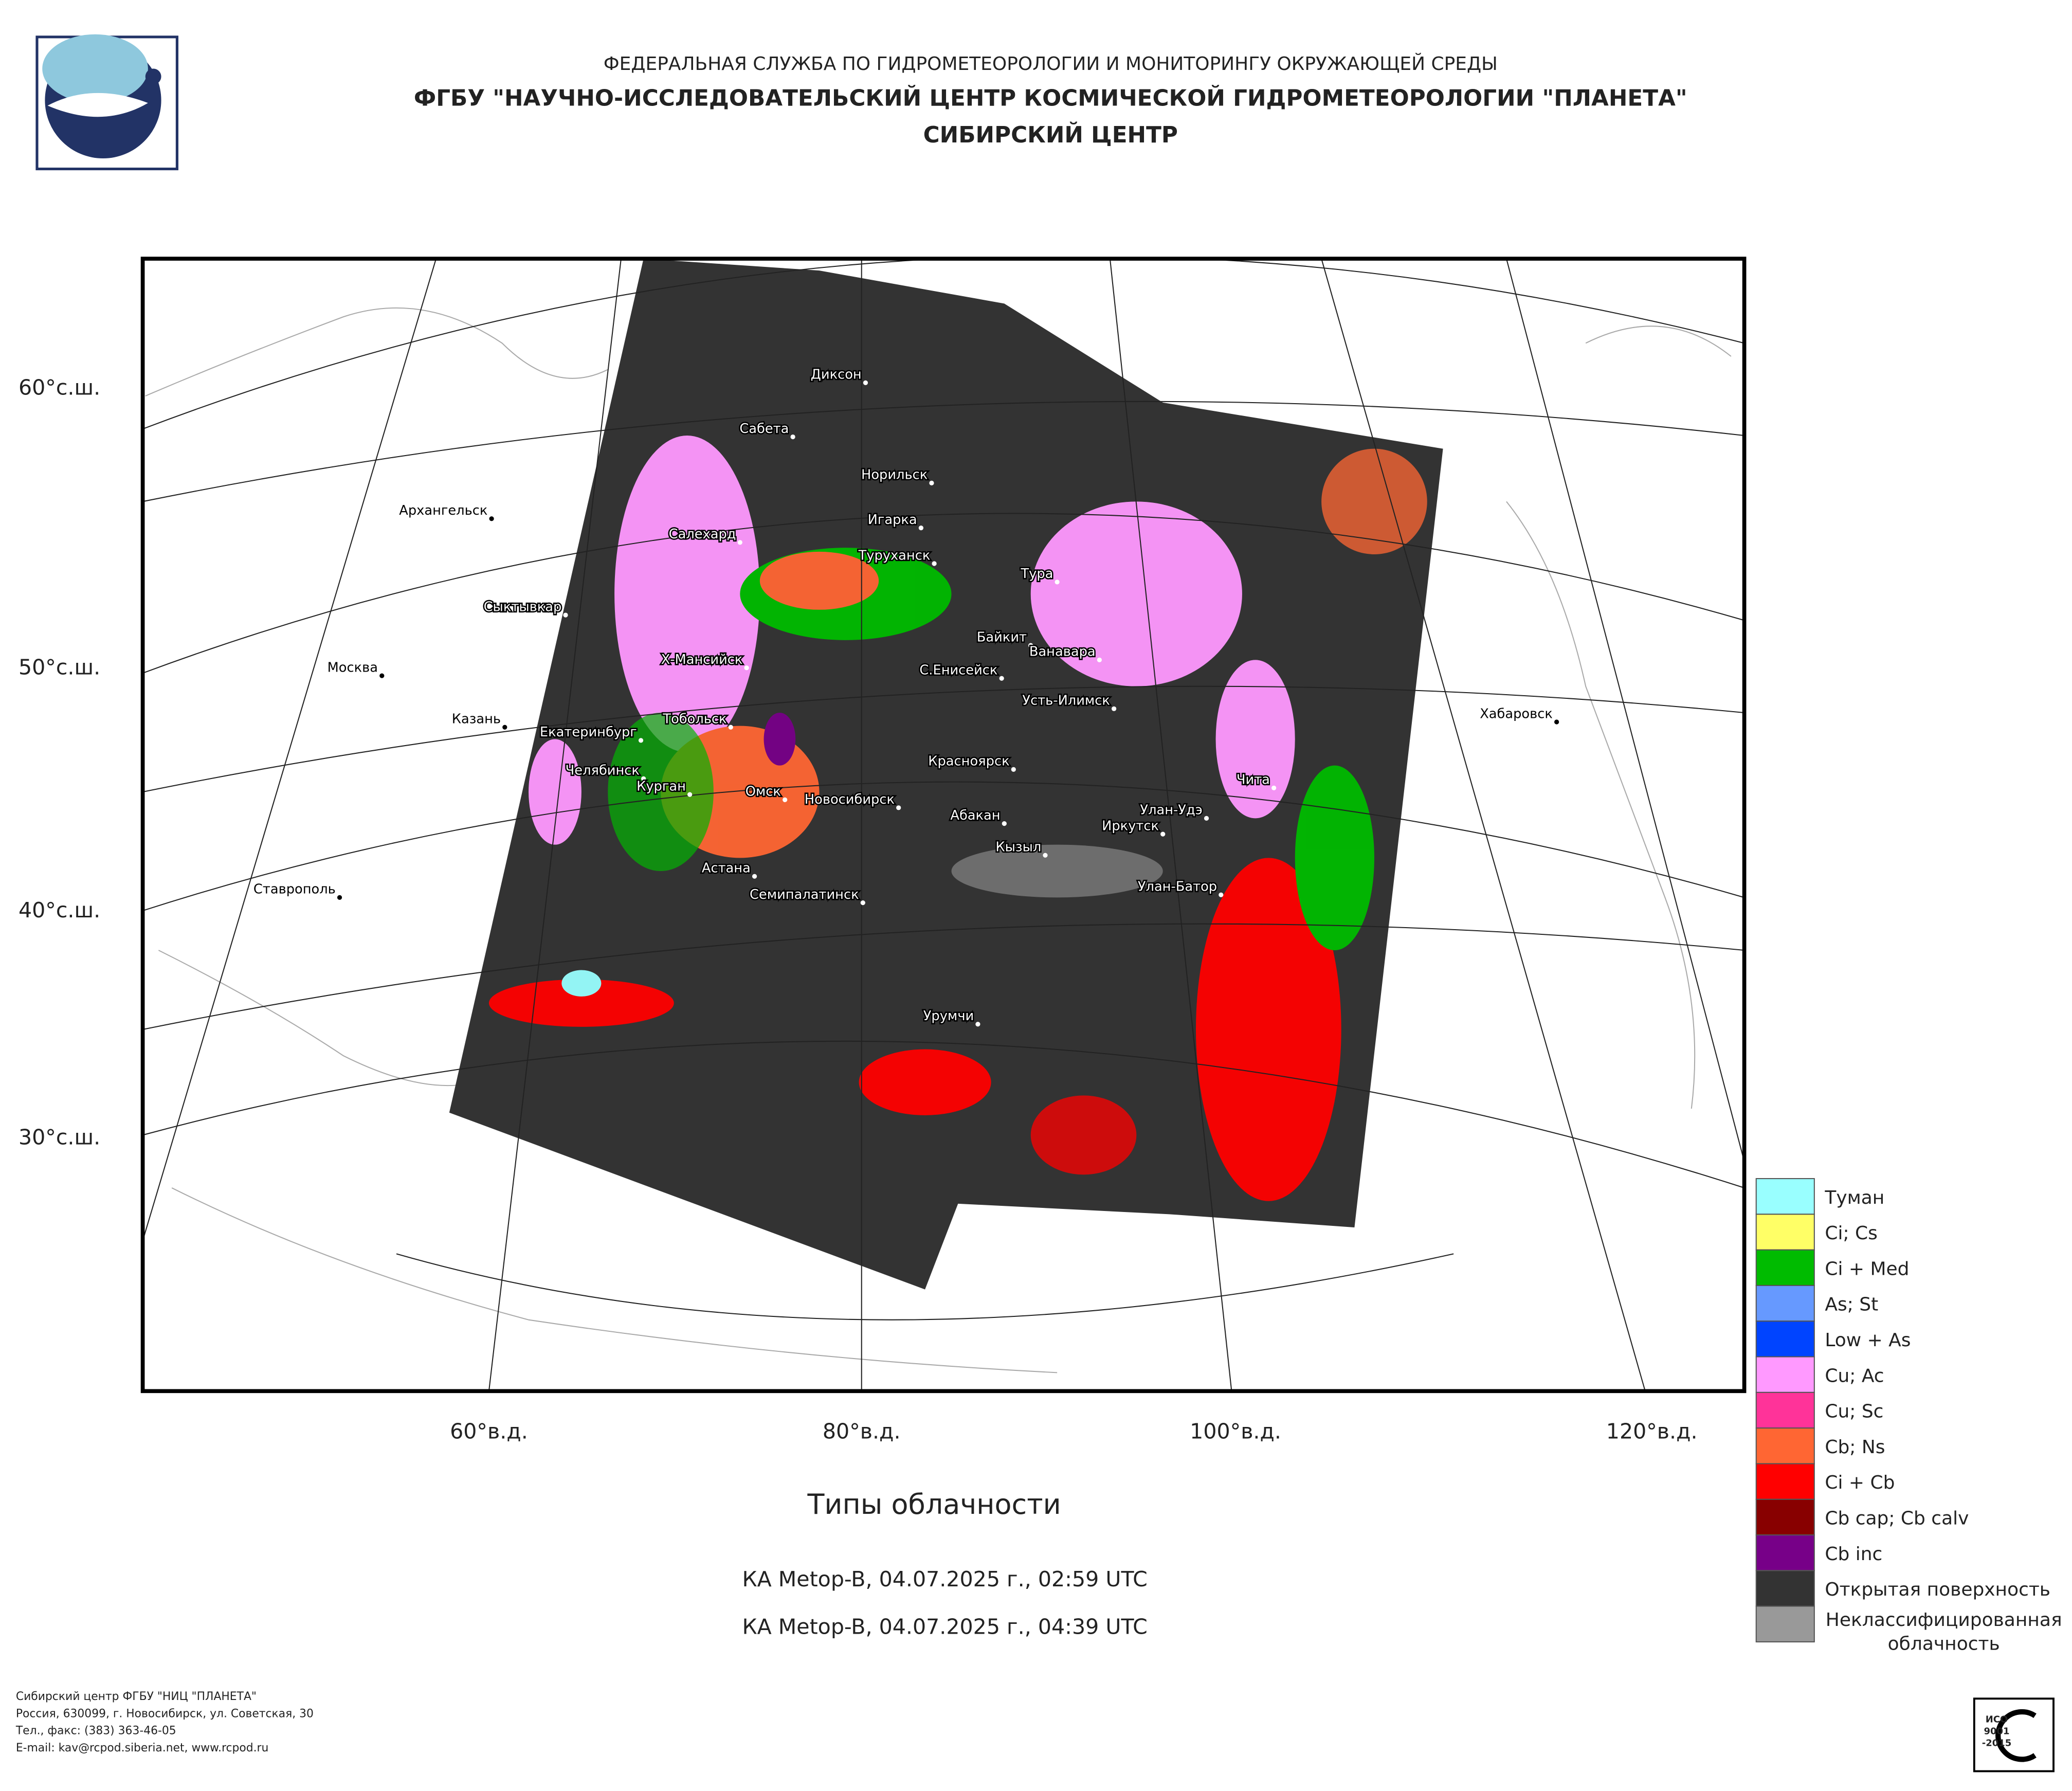  Describe the element at coordinates (1066, 701) in the screenshot. I see `city-label: Усть-Илимск` at that location.